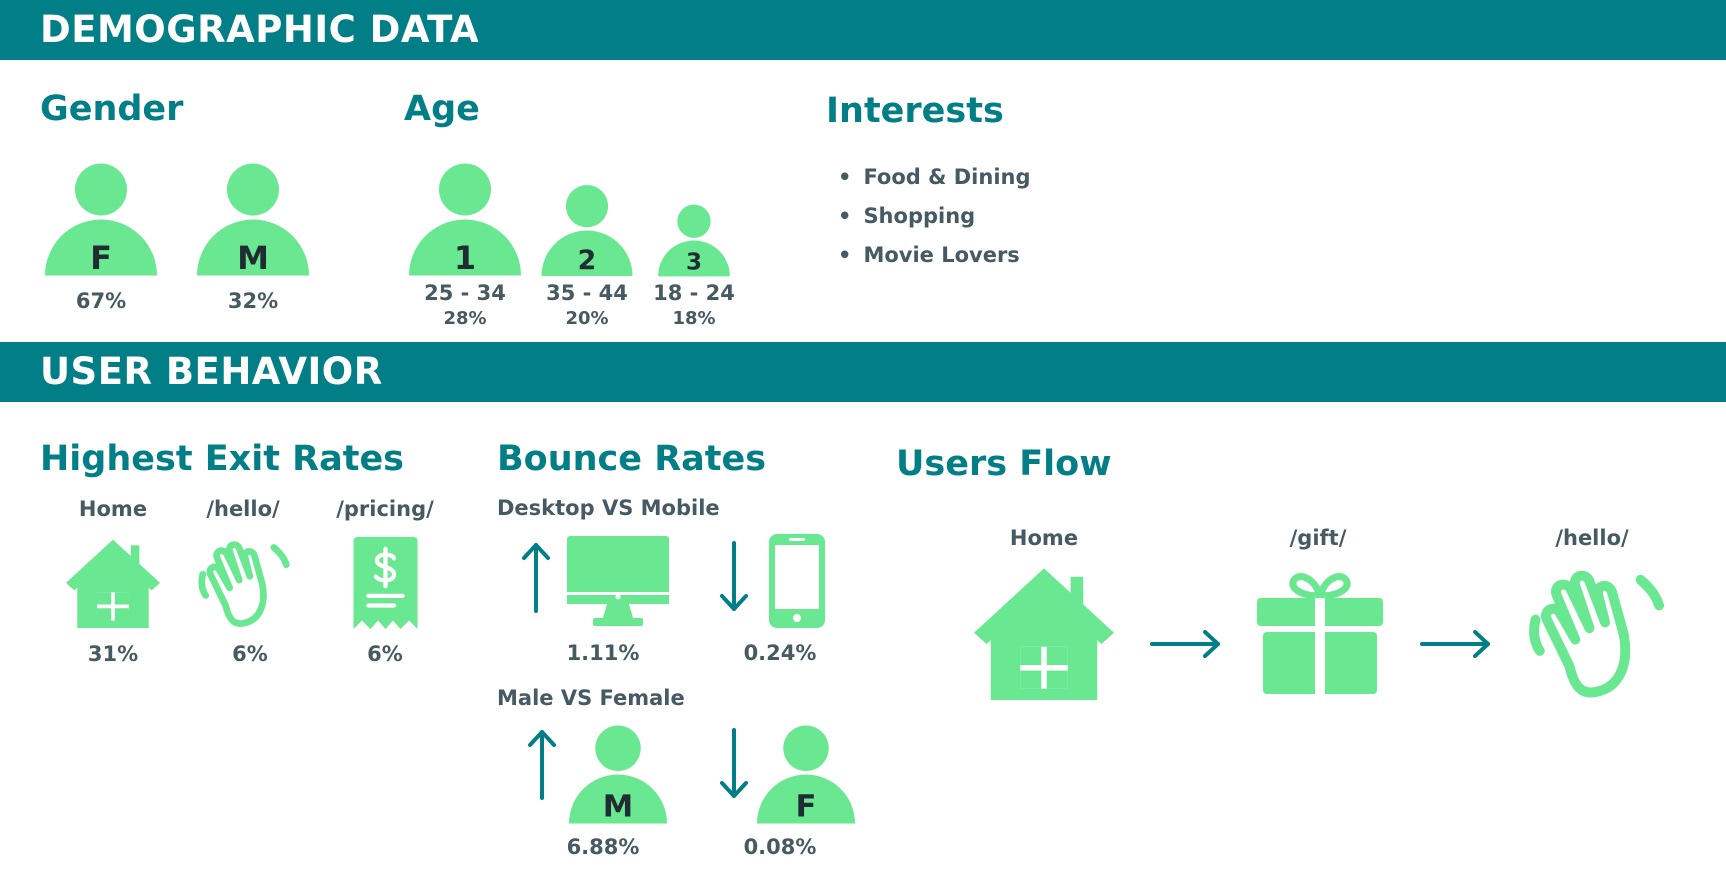 This screenshot has height=880, width=1726. Describe the element at coordinates (113, 509) in the screenshot. I see `exit-rate-home-label: Home` at that location.